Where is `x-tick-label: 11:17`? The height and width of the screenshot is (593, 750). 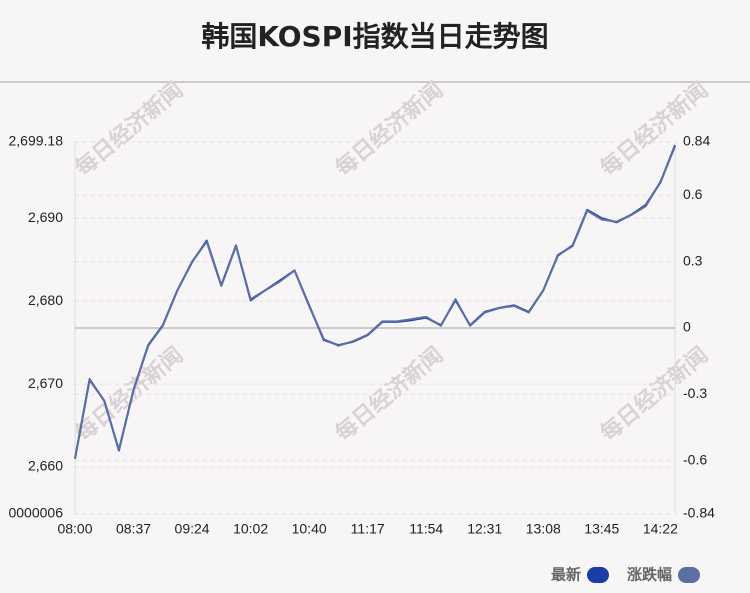 x-tick-label: 11:17 is located at coordinates (368, 529).